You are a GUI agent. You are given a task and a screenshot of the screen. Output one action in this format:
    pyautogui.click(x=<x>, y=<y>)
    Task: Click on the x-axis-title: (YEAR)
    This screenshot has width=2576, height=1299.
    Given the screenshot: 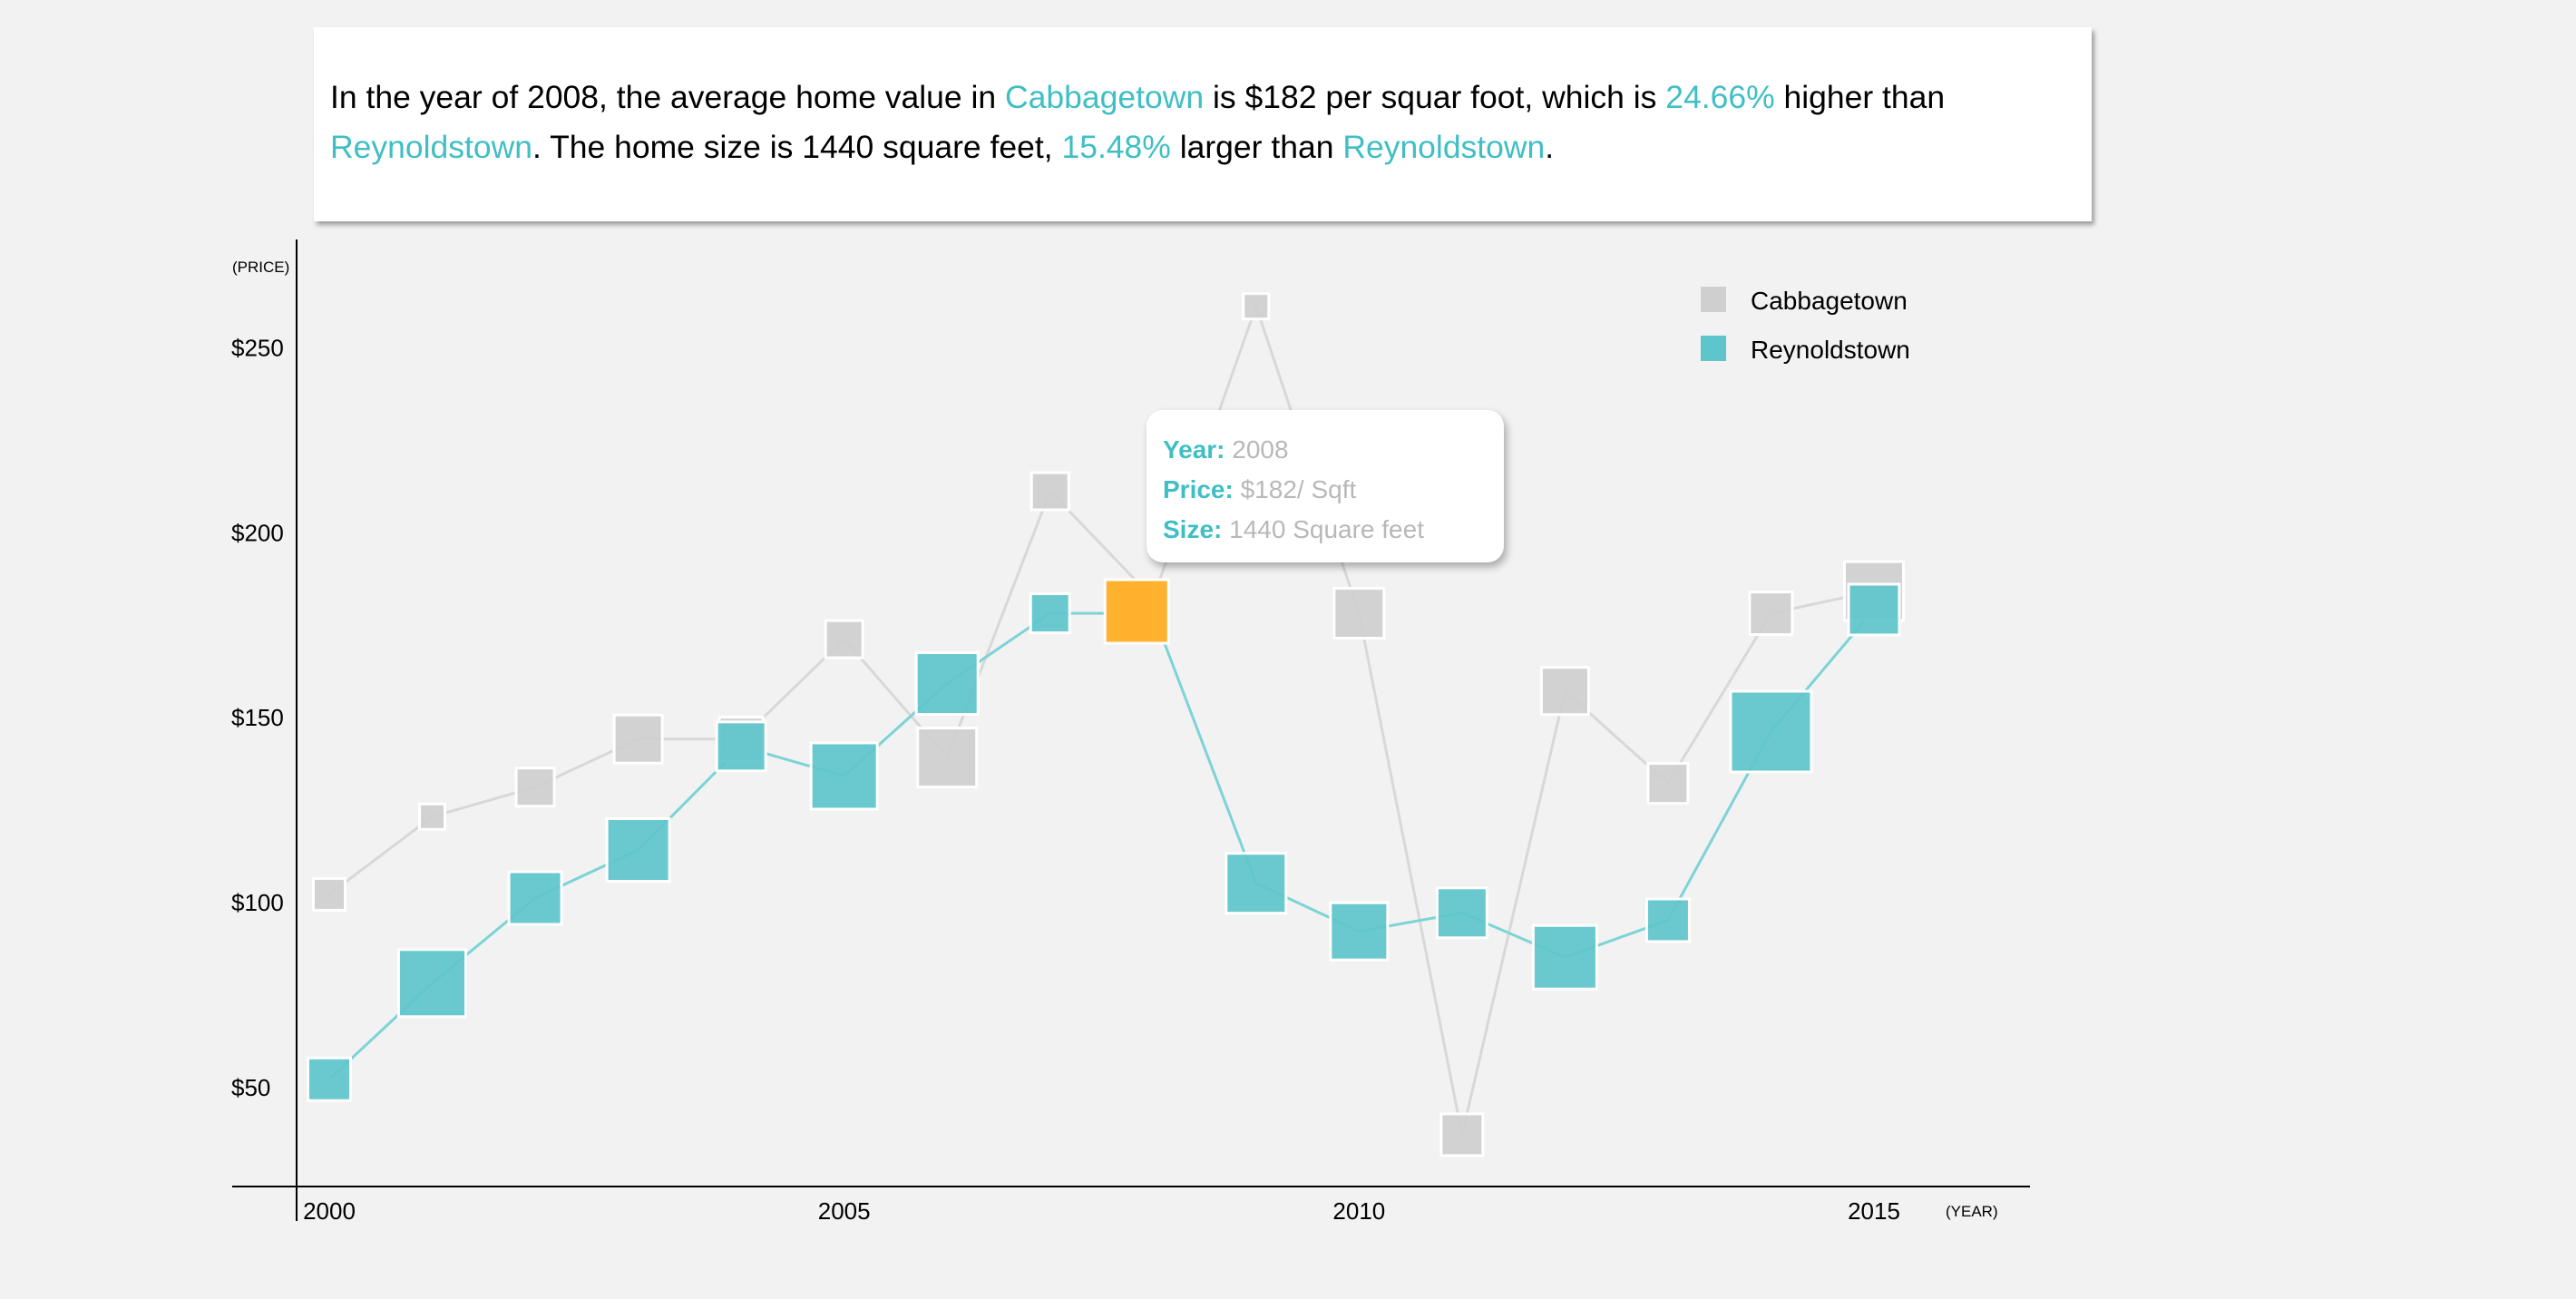 What is the action you would take?
    pyautogui.click(x=1972, y=1211)
    